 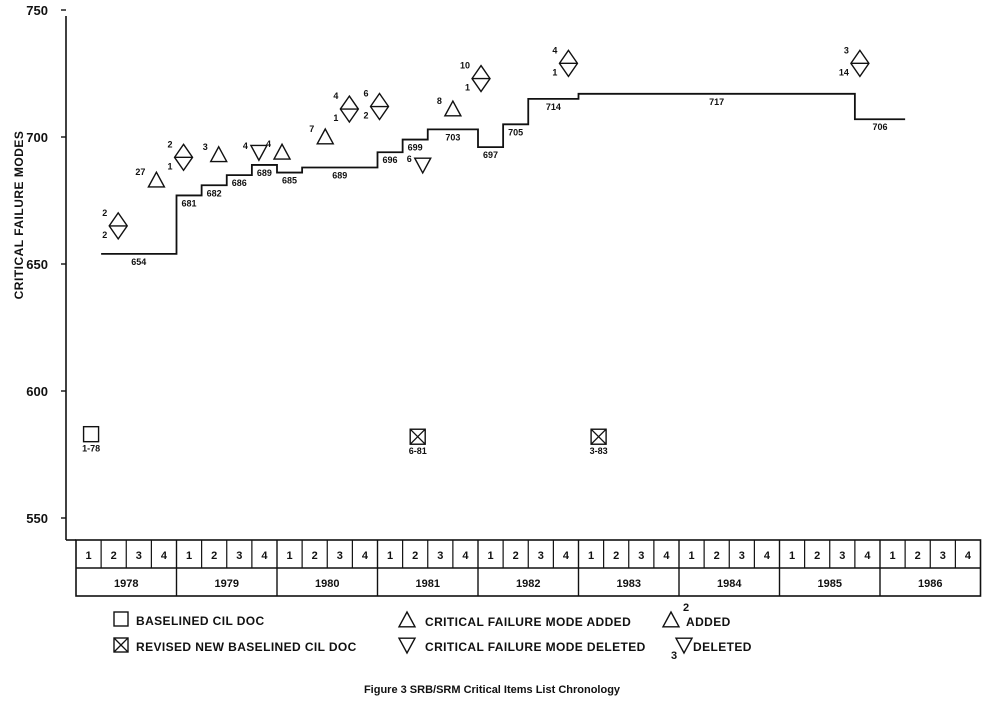 What do you see at coordinates (729, 584) in the screenshot?
I see `year-label: 1984` at bounding box center [729, 584].